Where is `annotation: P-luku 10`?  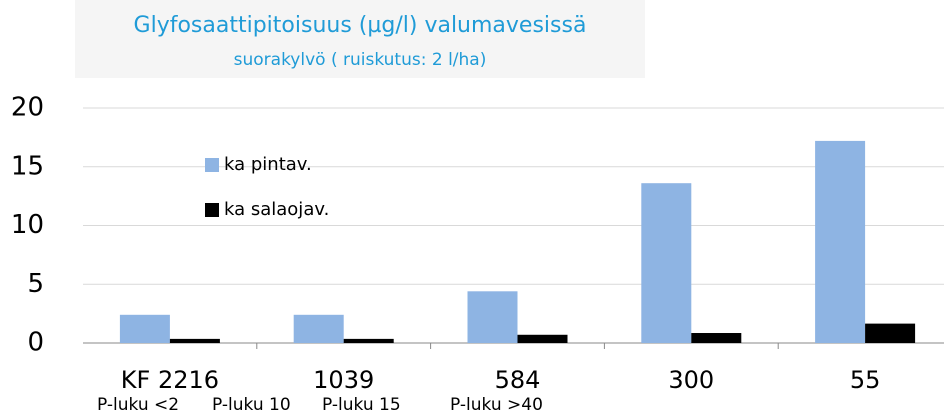 annotation: P-luku 10 is located at coordinates (251, 405).